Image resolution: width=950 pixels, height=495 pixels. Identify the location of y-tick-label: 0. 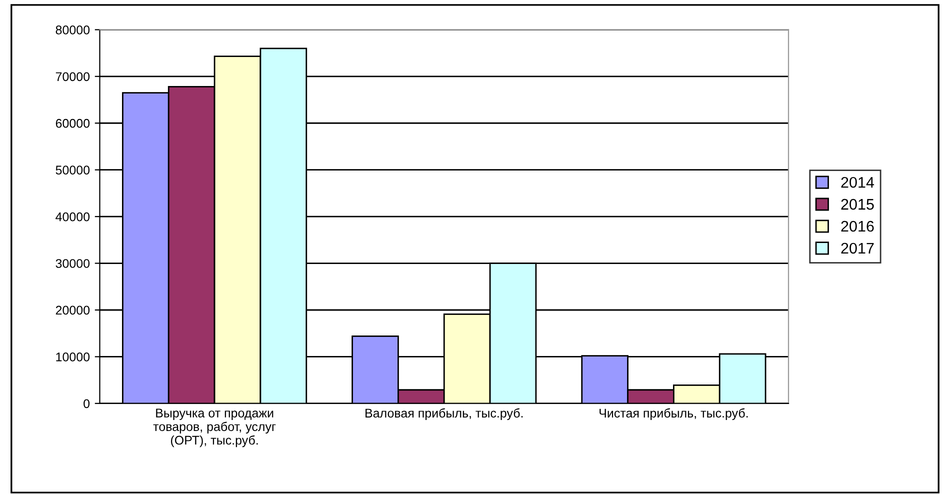
(87, 403).